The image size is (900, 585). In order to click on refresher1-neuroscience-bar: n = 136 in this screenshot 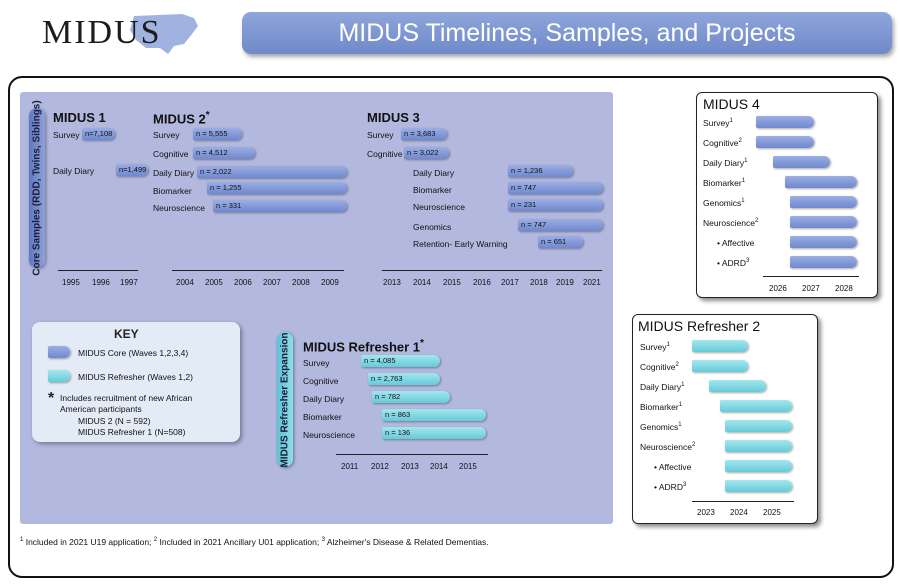, I will do `click(434, 433)`.